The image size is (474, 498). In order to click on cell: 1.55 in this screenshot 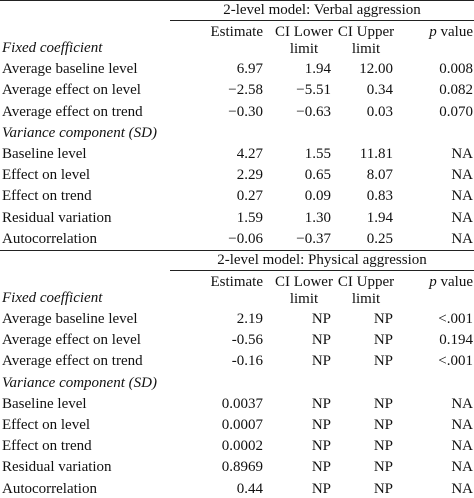, I will do `click(317, 154)`.